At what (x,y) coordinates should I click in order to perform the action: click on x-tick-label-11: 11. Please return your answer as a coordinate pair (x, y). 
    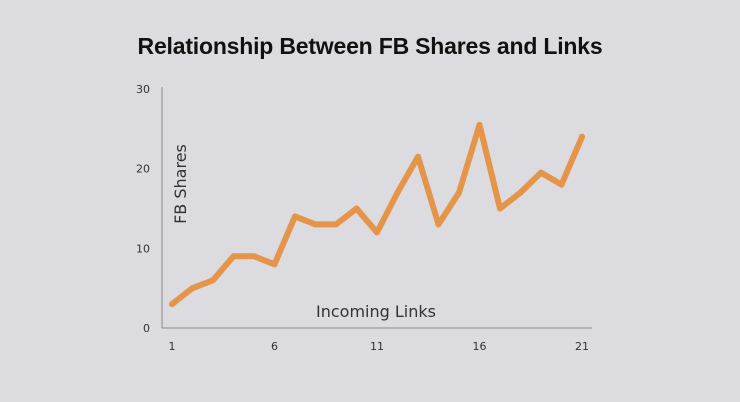
    Looking at the image, I should click on (377, 346).